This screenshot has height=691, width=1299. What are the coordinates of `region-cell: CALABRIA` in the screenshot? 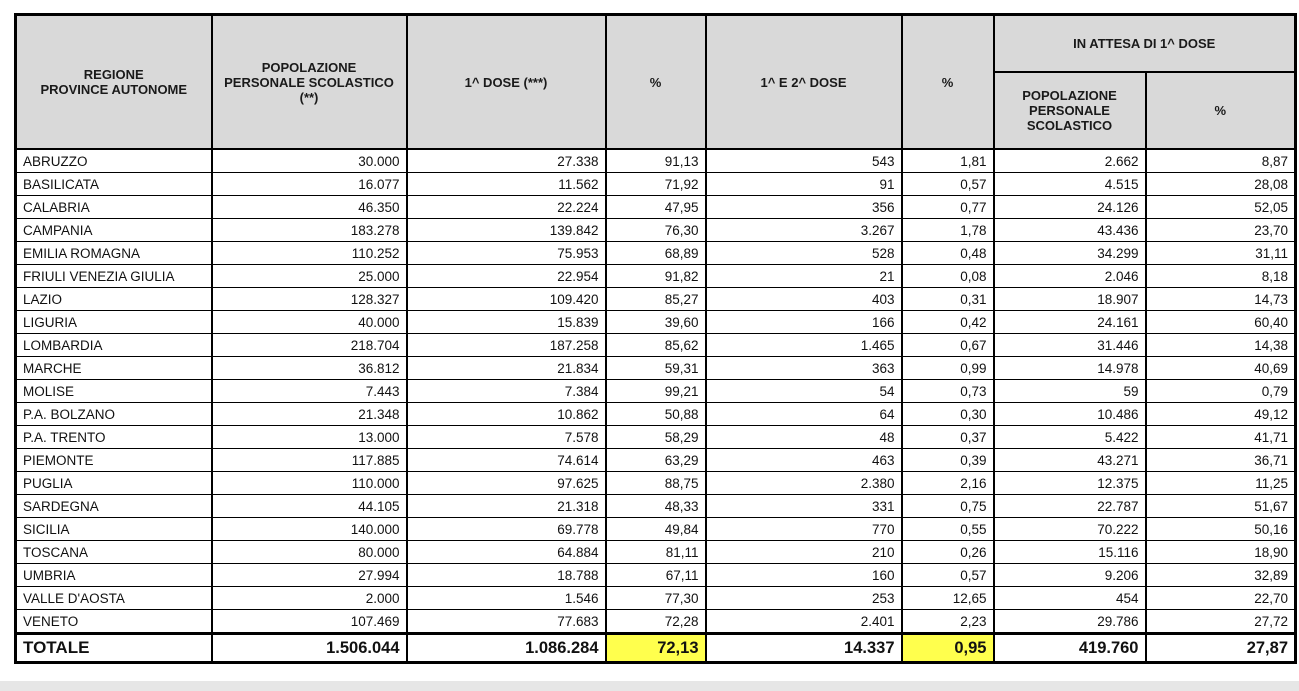 It's located at (113, 207).